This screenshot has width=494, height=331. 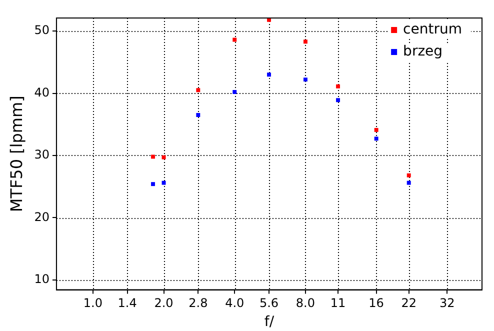 I want to click on y-tick-label: 20, so click(x=42, y=217).